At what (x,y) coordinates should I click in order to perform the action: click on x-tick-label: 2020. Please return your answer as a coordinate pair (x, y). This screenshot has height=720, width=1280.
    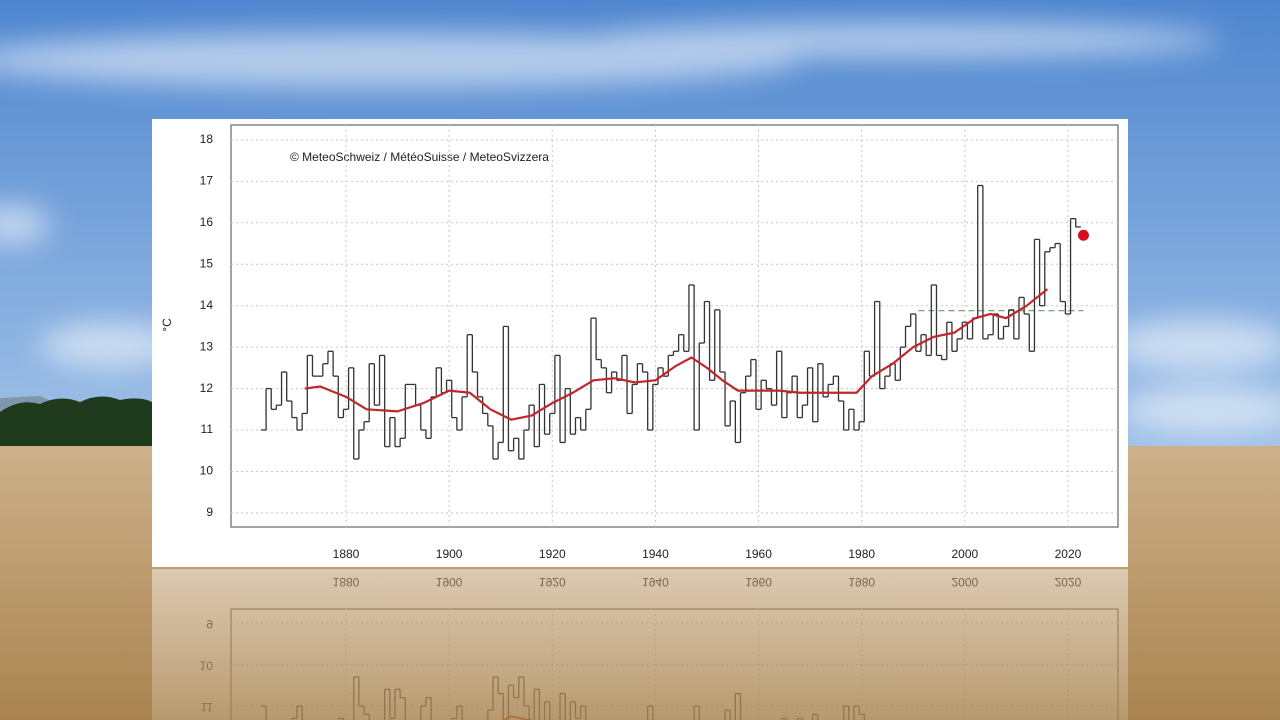
    Looking at the image, I should click on (1068, 554).